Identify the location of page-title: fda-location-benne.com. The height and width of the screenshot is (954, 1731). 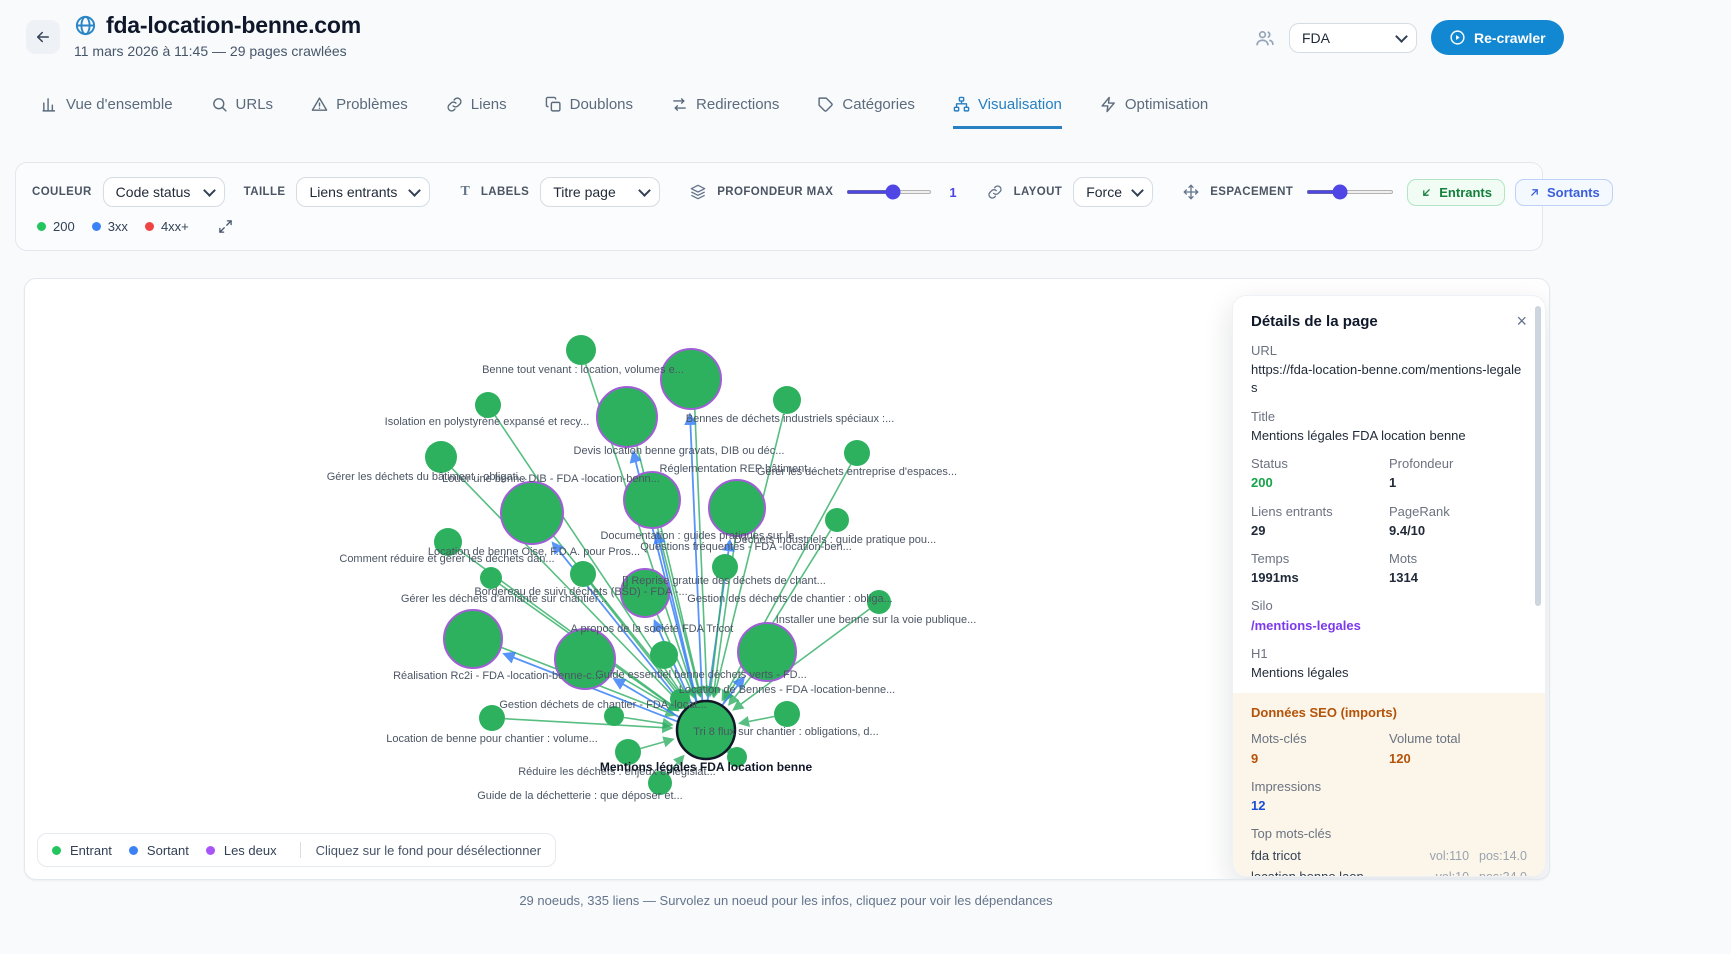
(234, 25).